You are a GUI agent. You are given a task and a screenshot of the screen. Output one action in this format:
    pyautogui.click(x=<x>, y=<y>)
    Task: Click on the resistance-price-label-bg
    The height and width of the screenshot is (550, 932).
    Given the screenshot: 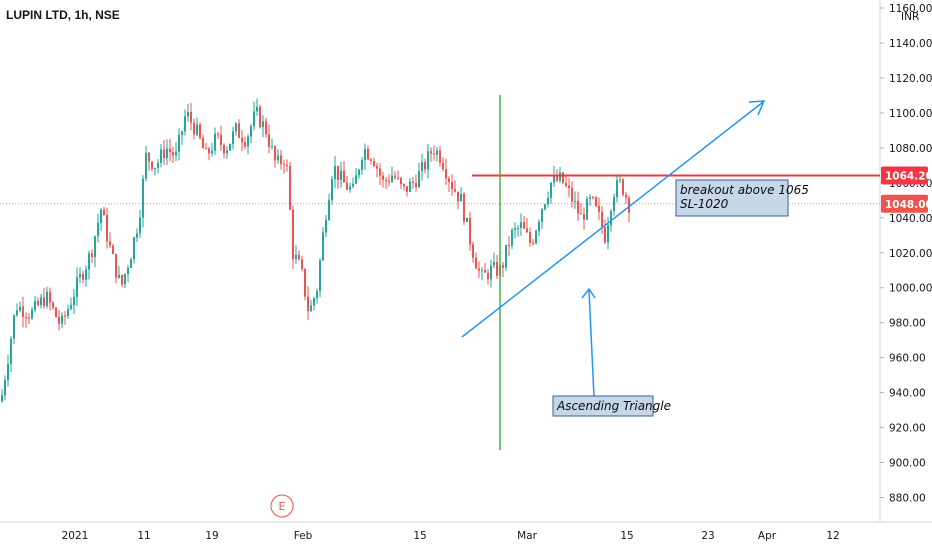 What is the action you would take?
    pyautogui.click(x=904, y=175)
    